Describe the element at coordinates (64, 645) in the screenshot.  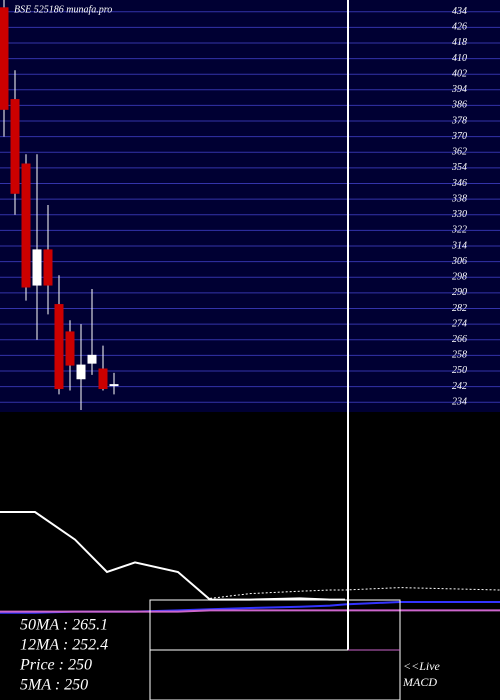
I see `stat: 12MA : 252.4` at that location.